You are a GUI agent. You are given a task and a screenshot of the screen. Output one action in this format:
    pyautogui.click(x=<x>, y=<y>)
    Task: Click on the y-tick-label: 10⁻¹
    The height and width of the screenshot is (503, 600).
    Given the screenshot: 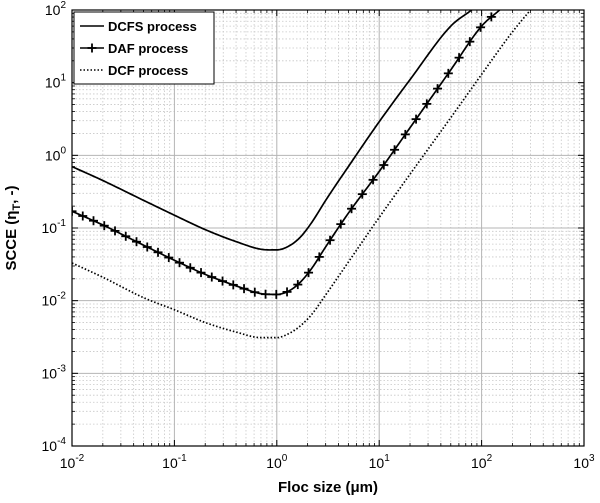 What is the action you would take?
    pyautogui.click(x=54, y=227)
    